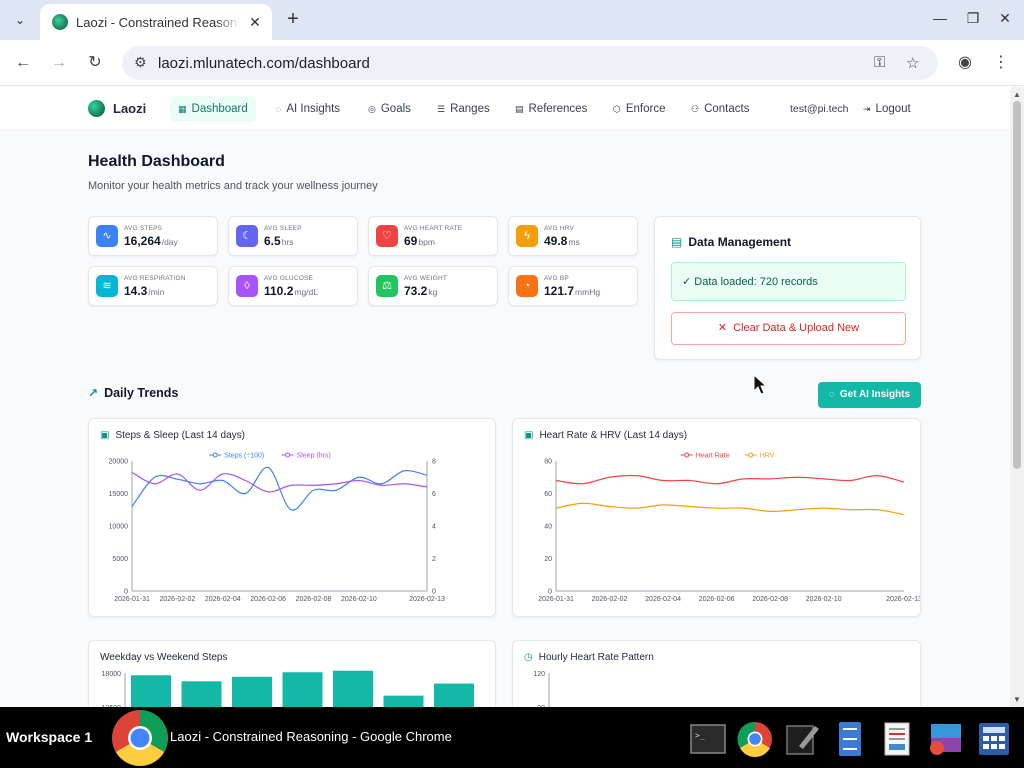 Image resolution: width=1024 pixels, height=768 pixels. Describe the element at coordinates (272, 241) in the screenshot. I see `stat-number: 6.5` at that location.